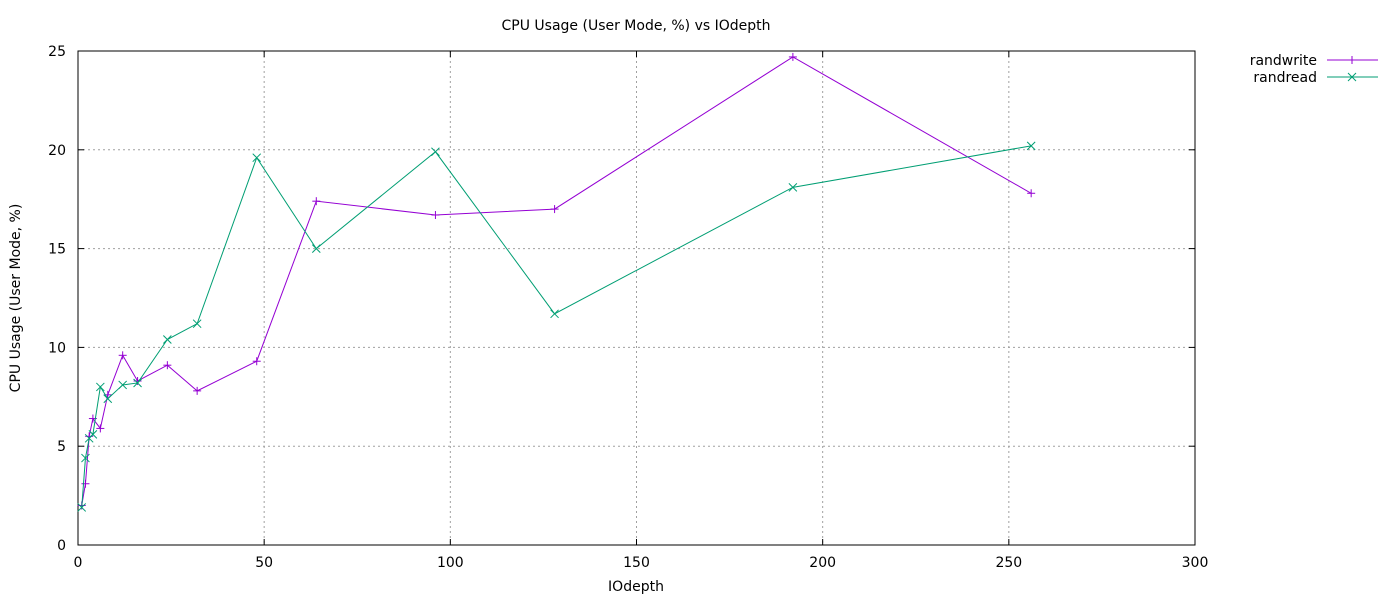  I want to click on legend-item-randwrite: randwrite, so click(1314, 61).